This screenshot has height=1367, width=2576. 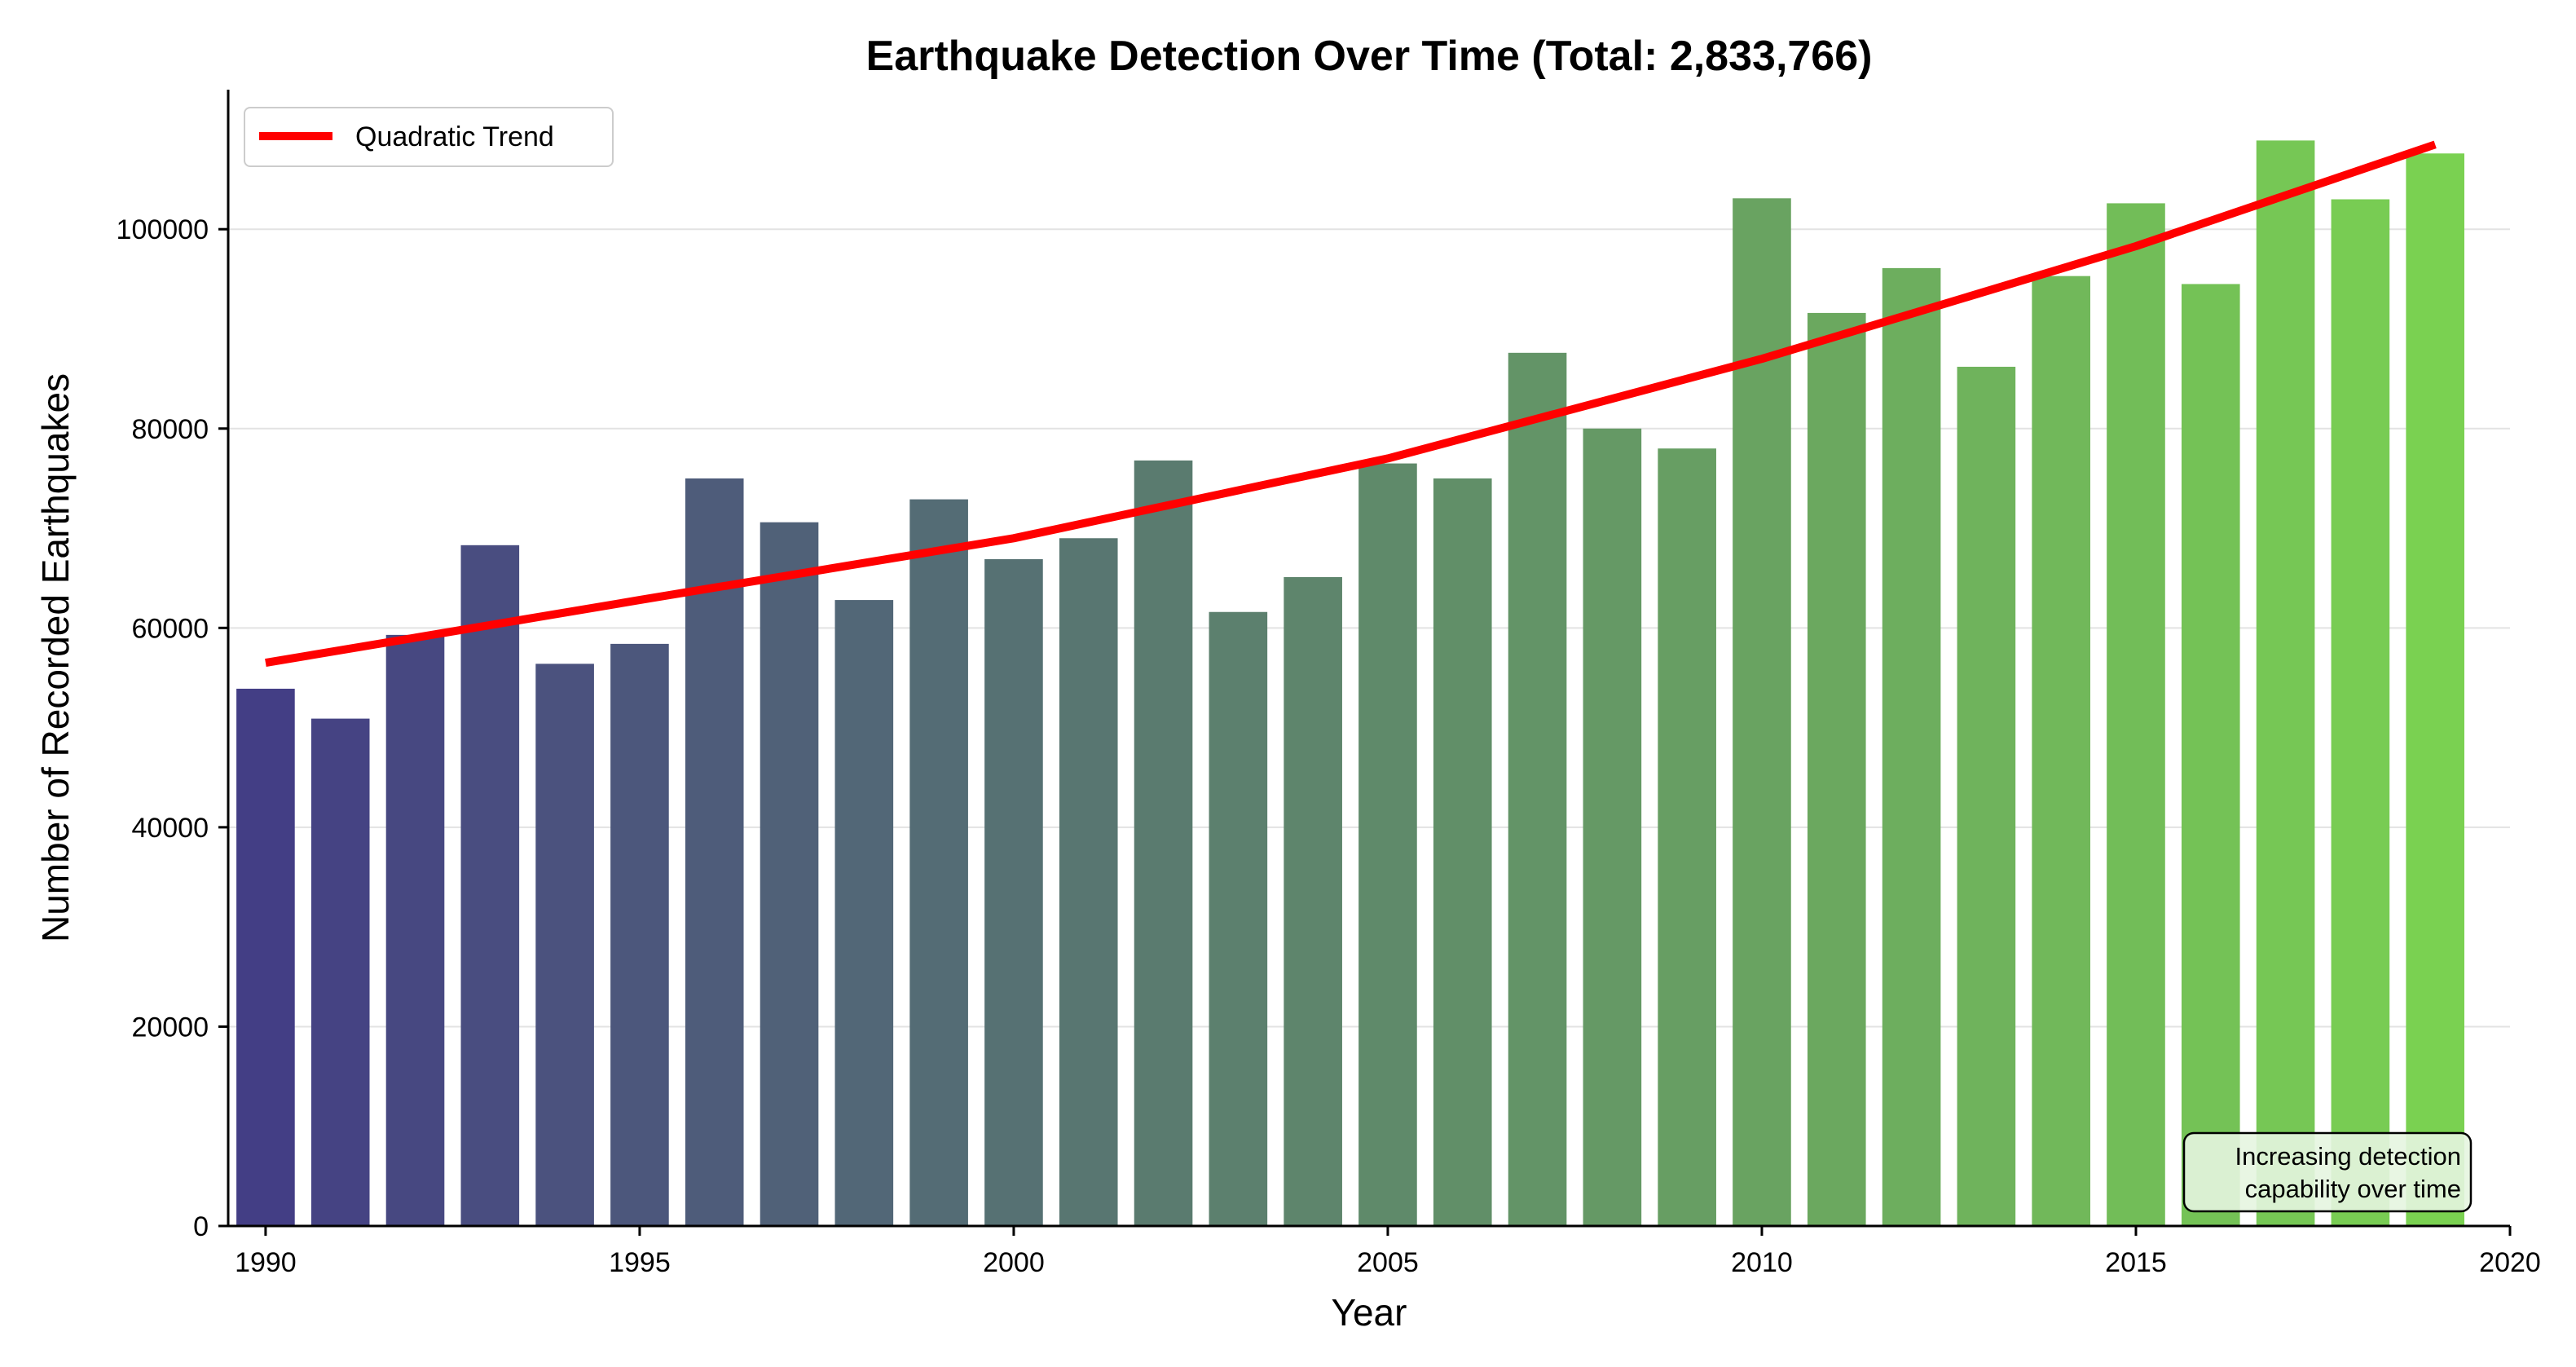 I want to click on y-tick-label-20000: 20000, so click(x=170, y=1027).